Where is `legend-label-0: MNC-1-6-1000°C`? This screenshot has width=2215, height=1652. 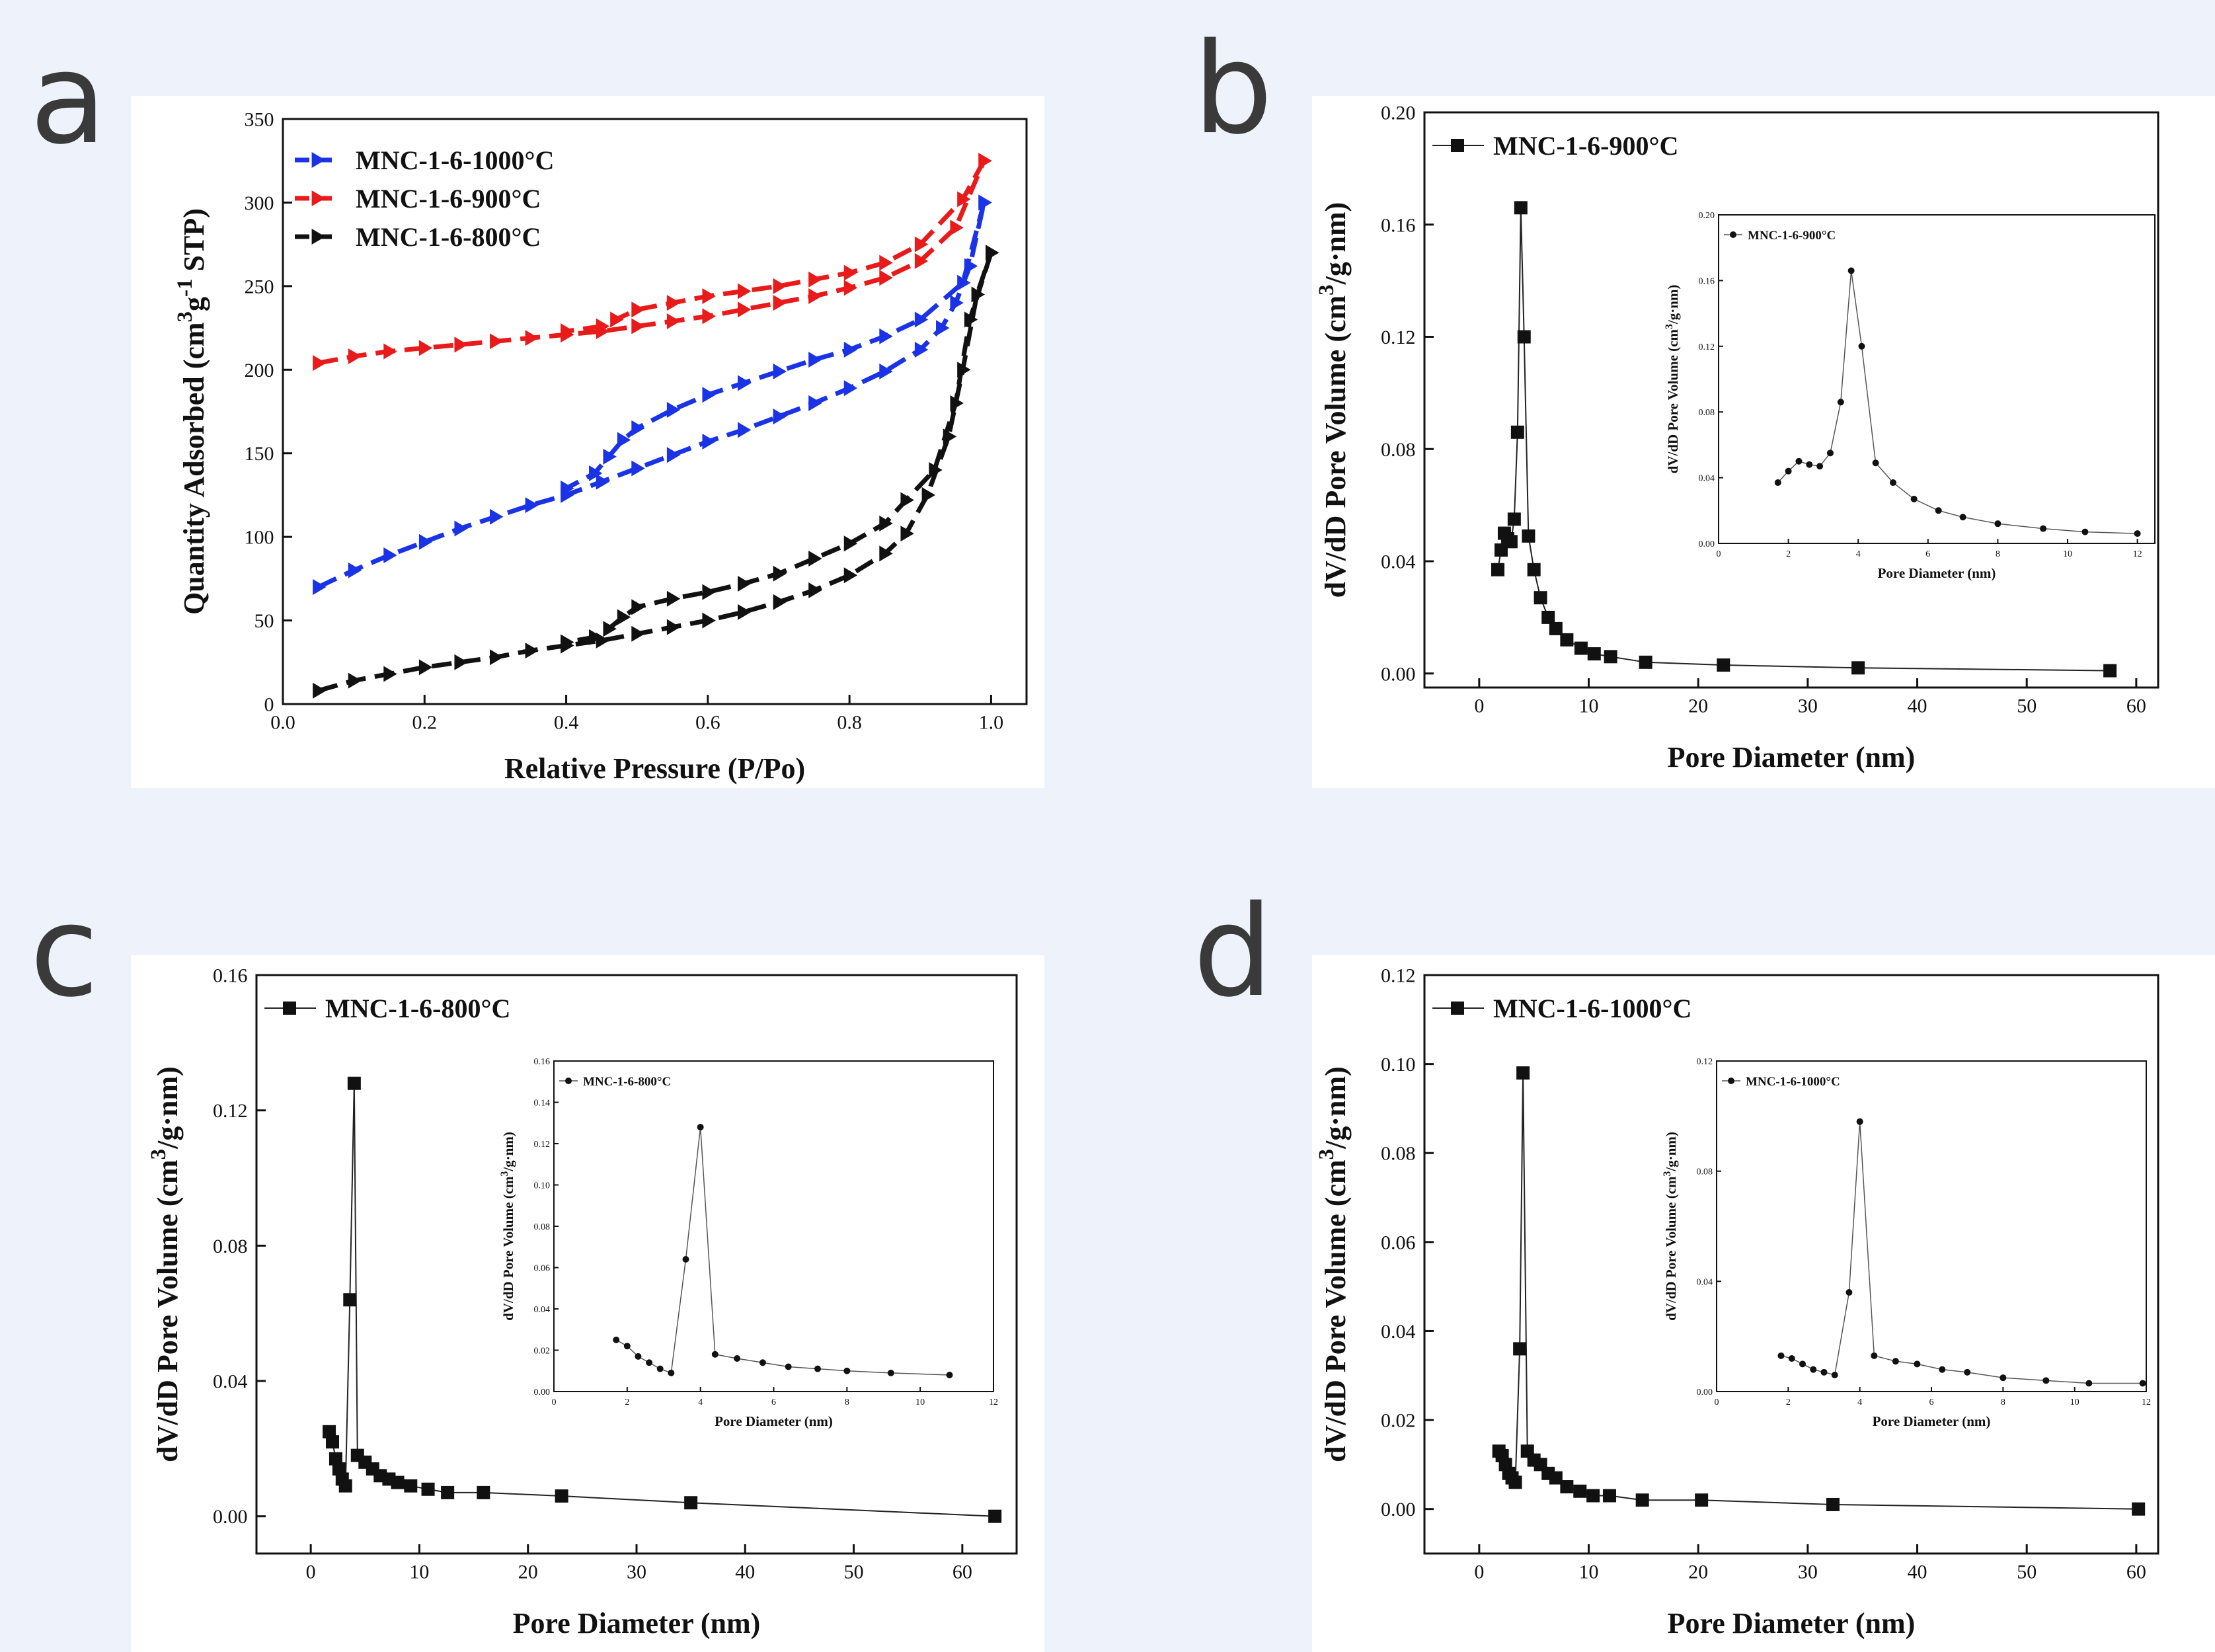 legend-label-0: MNC-1-6-1000°C is located at coordinates (455, 160).